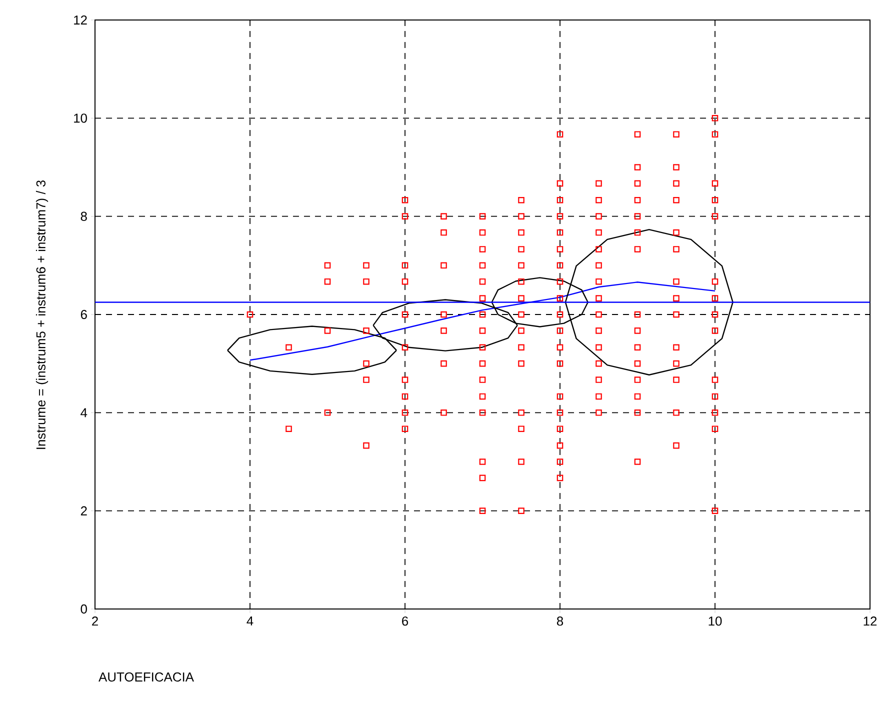  I want to click on x-tick-label: 12, so click(870, 621).